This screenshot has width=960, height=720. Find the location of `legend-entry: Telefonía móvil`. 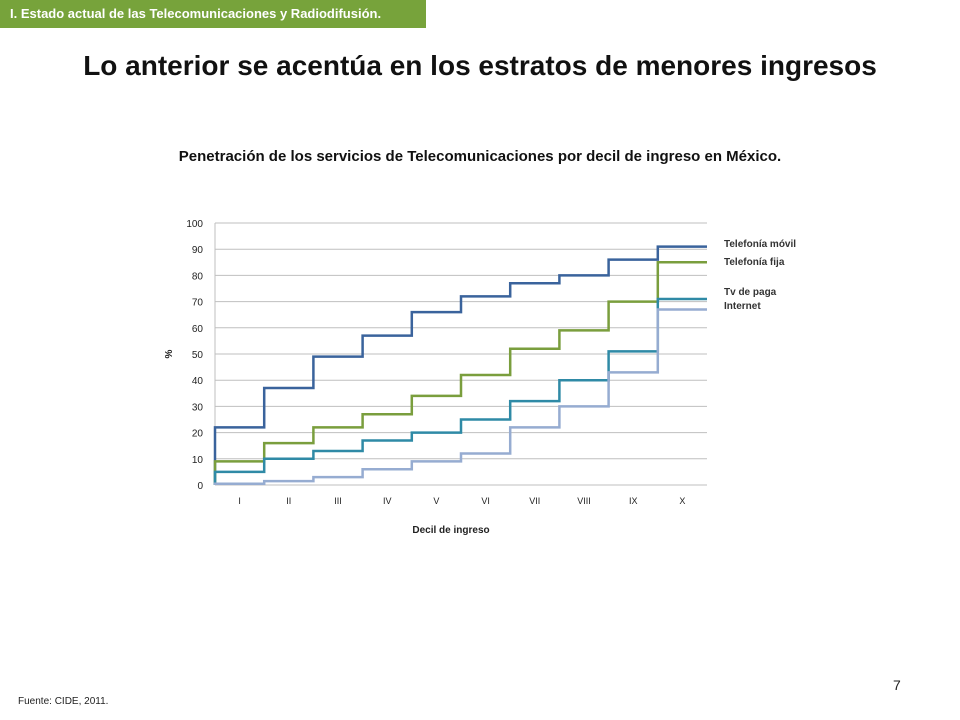

legend-entry: Telefonía móvil is located at coordinates (760, 244).